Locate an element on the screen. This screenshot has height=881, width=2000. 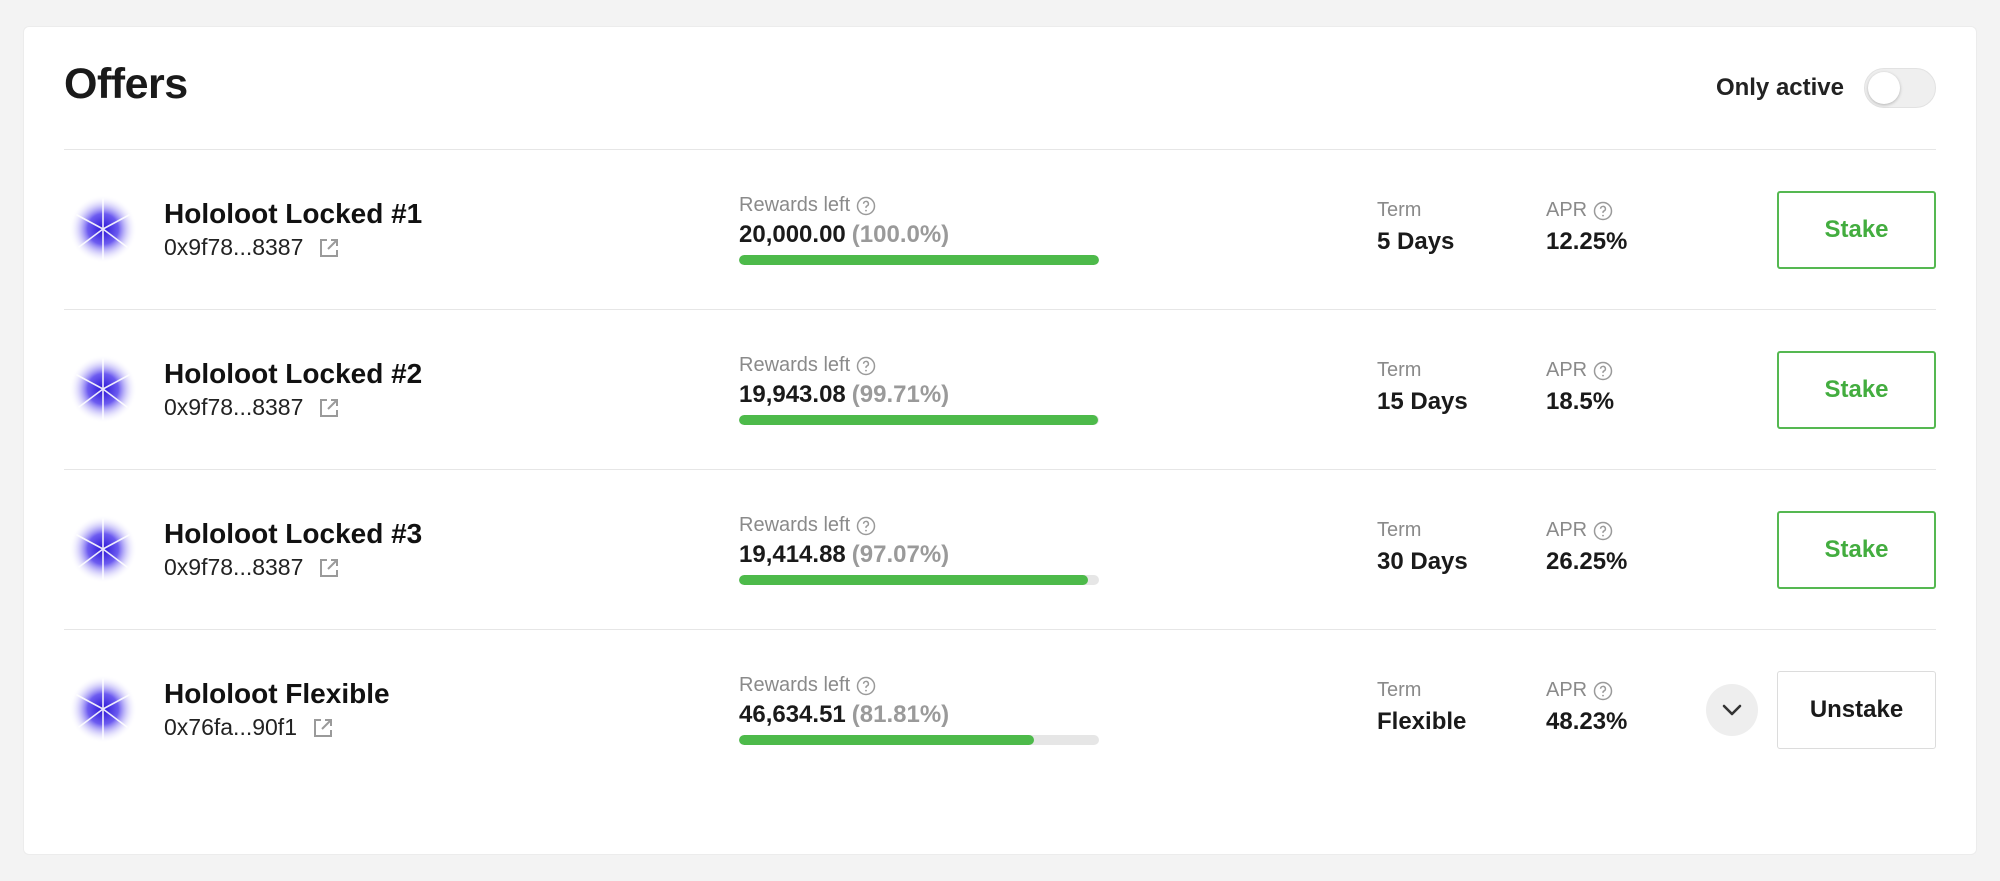
term-value: 30 Days is located at coordinates (1422, 561).